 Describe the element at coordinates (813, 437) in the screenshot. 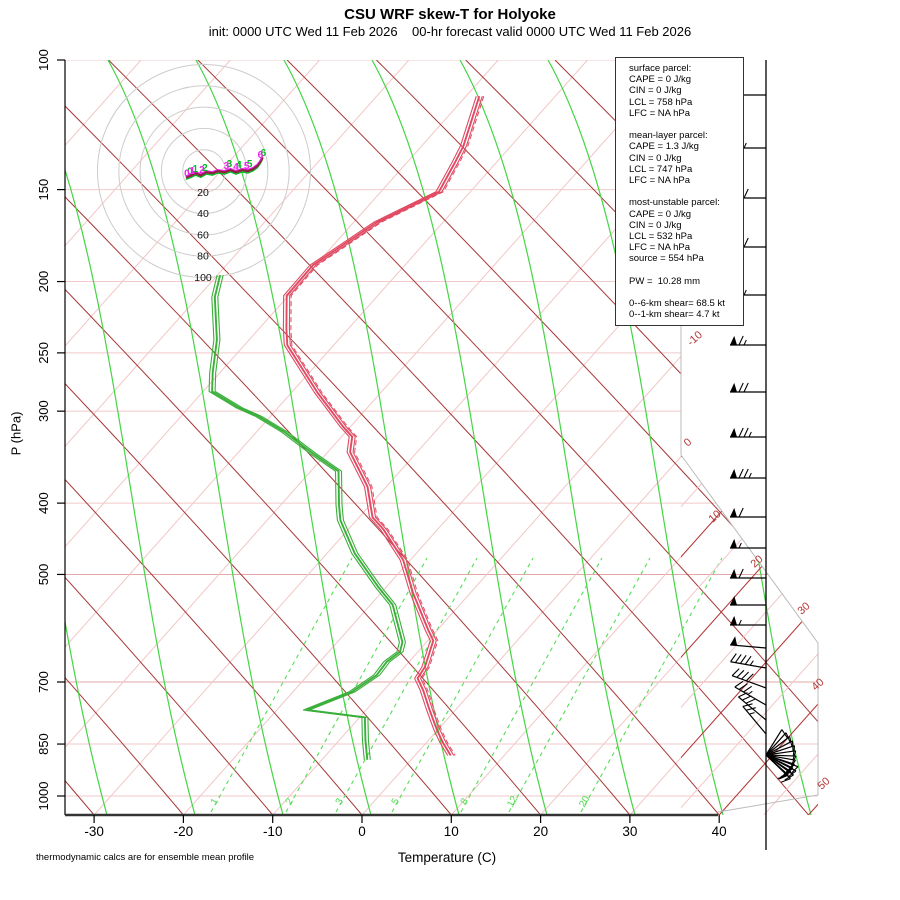

I see `isotherm-line` at that location.